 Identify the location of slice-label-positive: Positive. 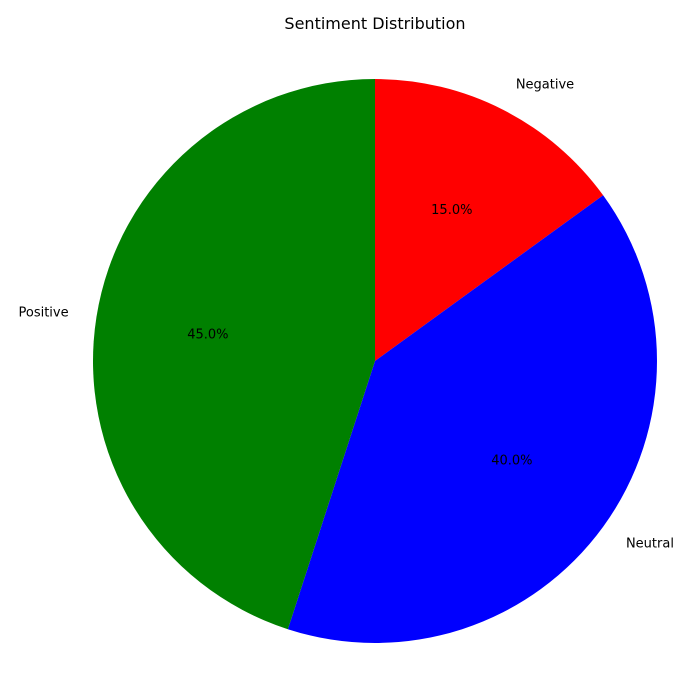
(43, 312).